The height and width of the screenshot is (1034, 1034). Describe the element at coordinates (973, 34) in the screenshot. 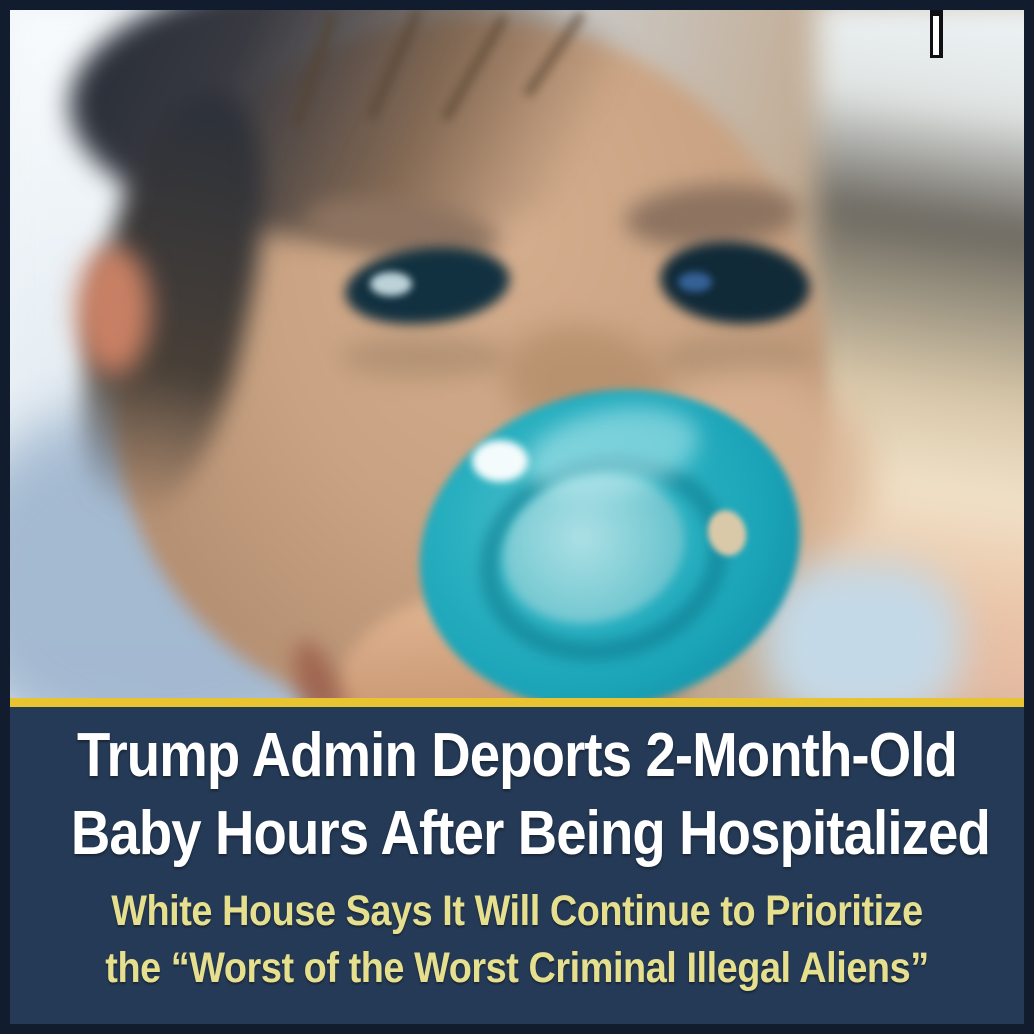

I see `bar-chart-icon` at that location.